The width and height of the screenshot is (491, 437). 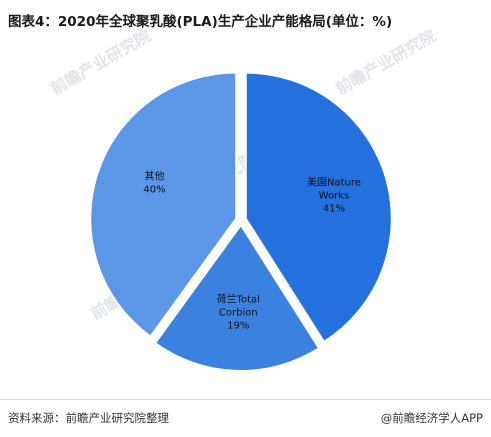 What do you see at coordinates (238, 326) in the screenshot?
I see `slice-label: 19%` at bounding box center [238, 326].